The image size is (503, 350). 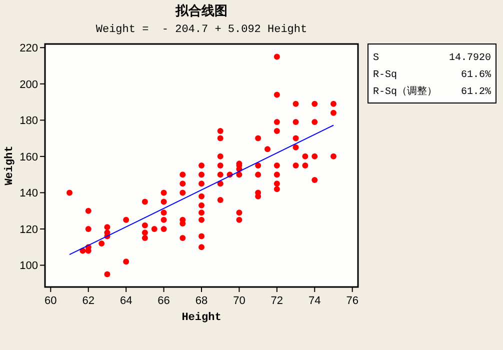 What do you see at coordinates (201, 11) in the screenshot?
I see `chart-title: 拟合线图` at bounding box center [201, 11].